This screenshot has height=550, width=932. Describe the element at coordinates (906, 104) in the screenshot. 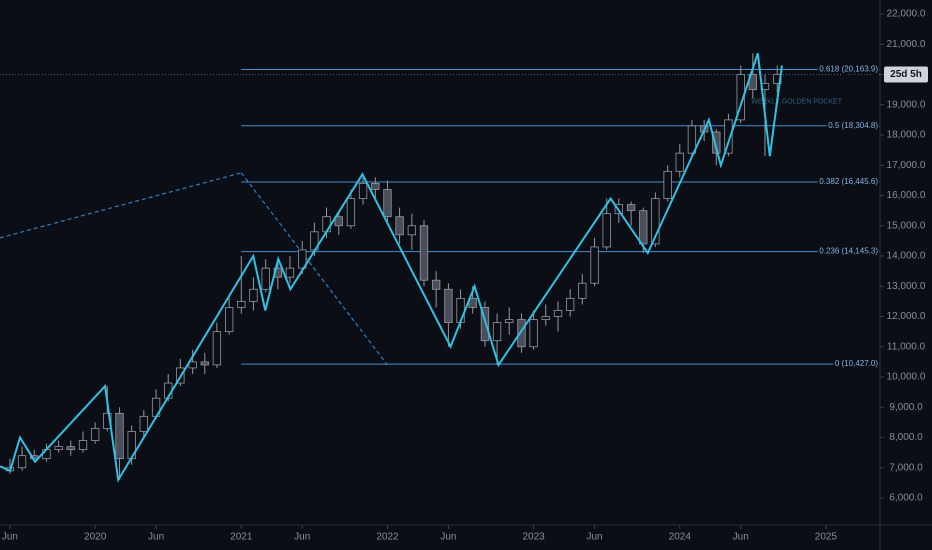

I see `y-tick-label: 19,000.0` at that location.